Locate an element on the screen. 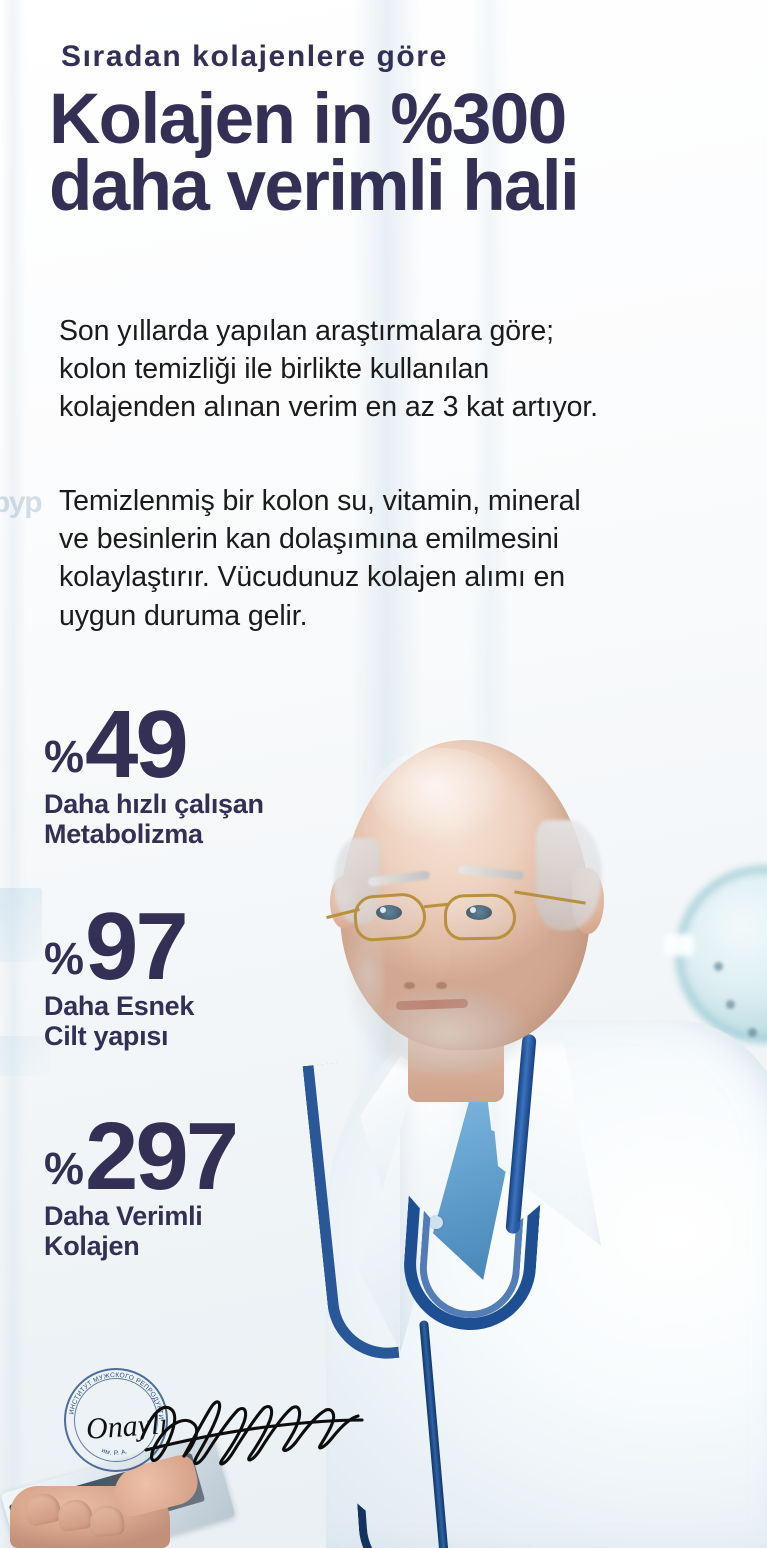 This screenshot has height=1548, width=767. stat-value: 297 is located at coordinates (162, 1156).